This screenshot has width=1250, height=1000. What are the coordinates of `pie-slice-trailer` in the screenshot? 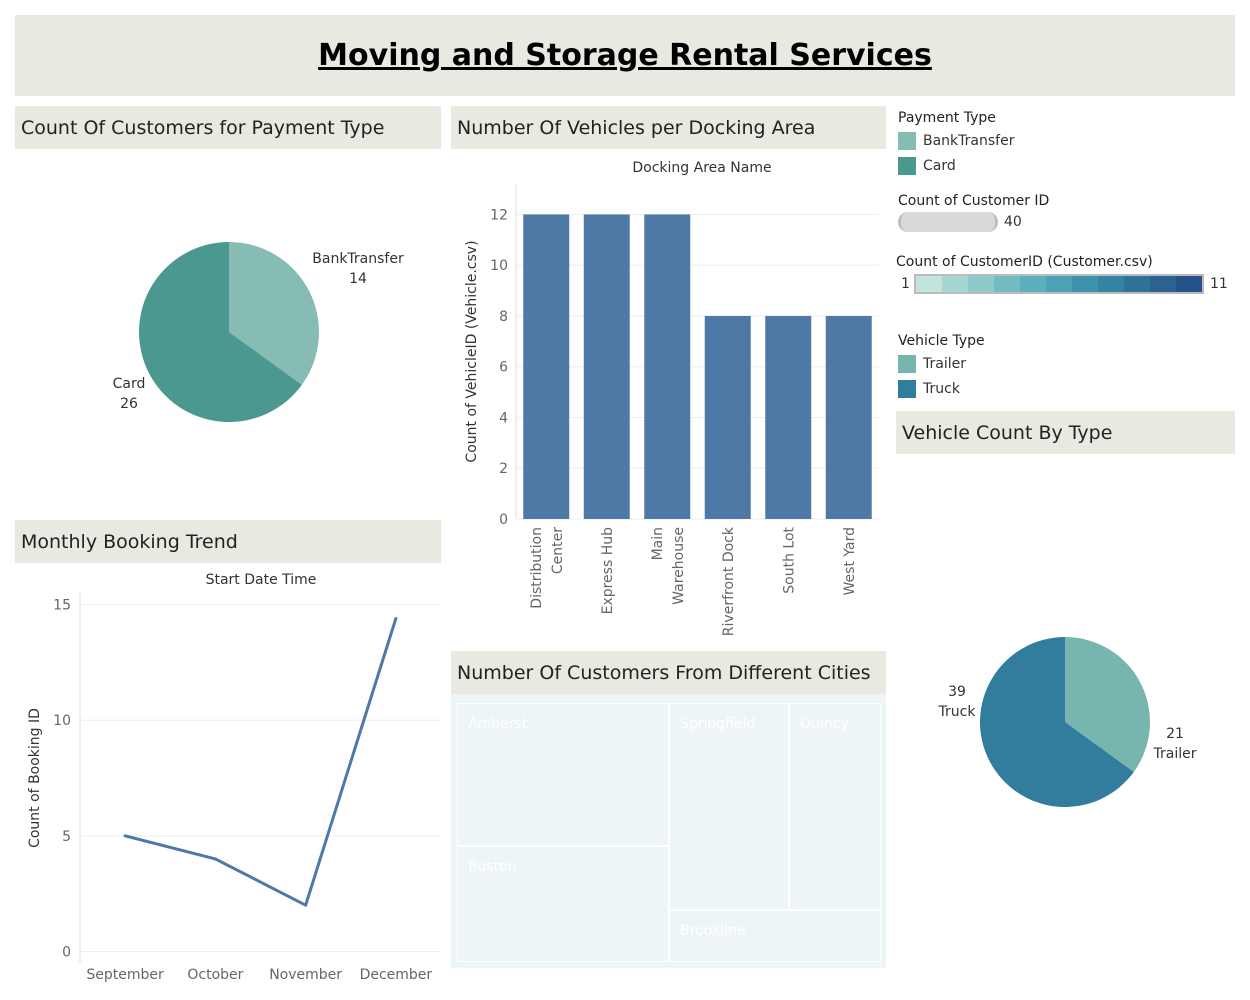 It's located at (1107, 704).